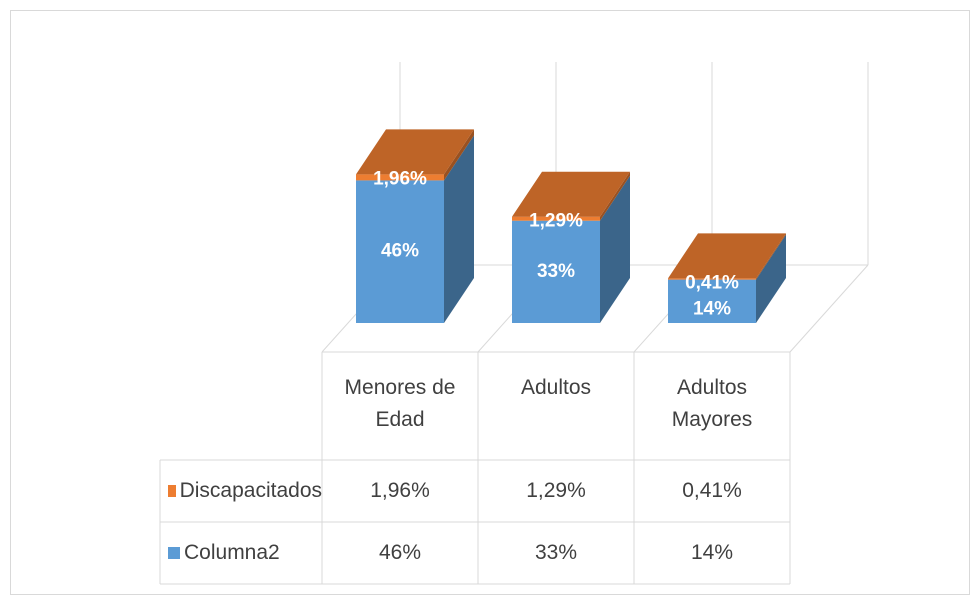 Image resolution: width=980 pixels, height=605 pixels. I want to click on category-label: Menores de Edad, so click(400, 406).